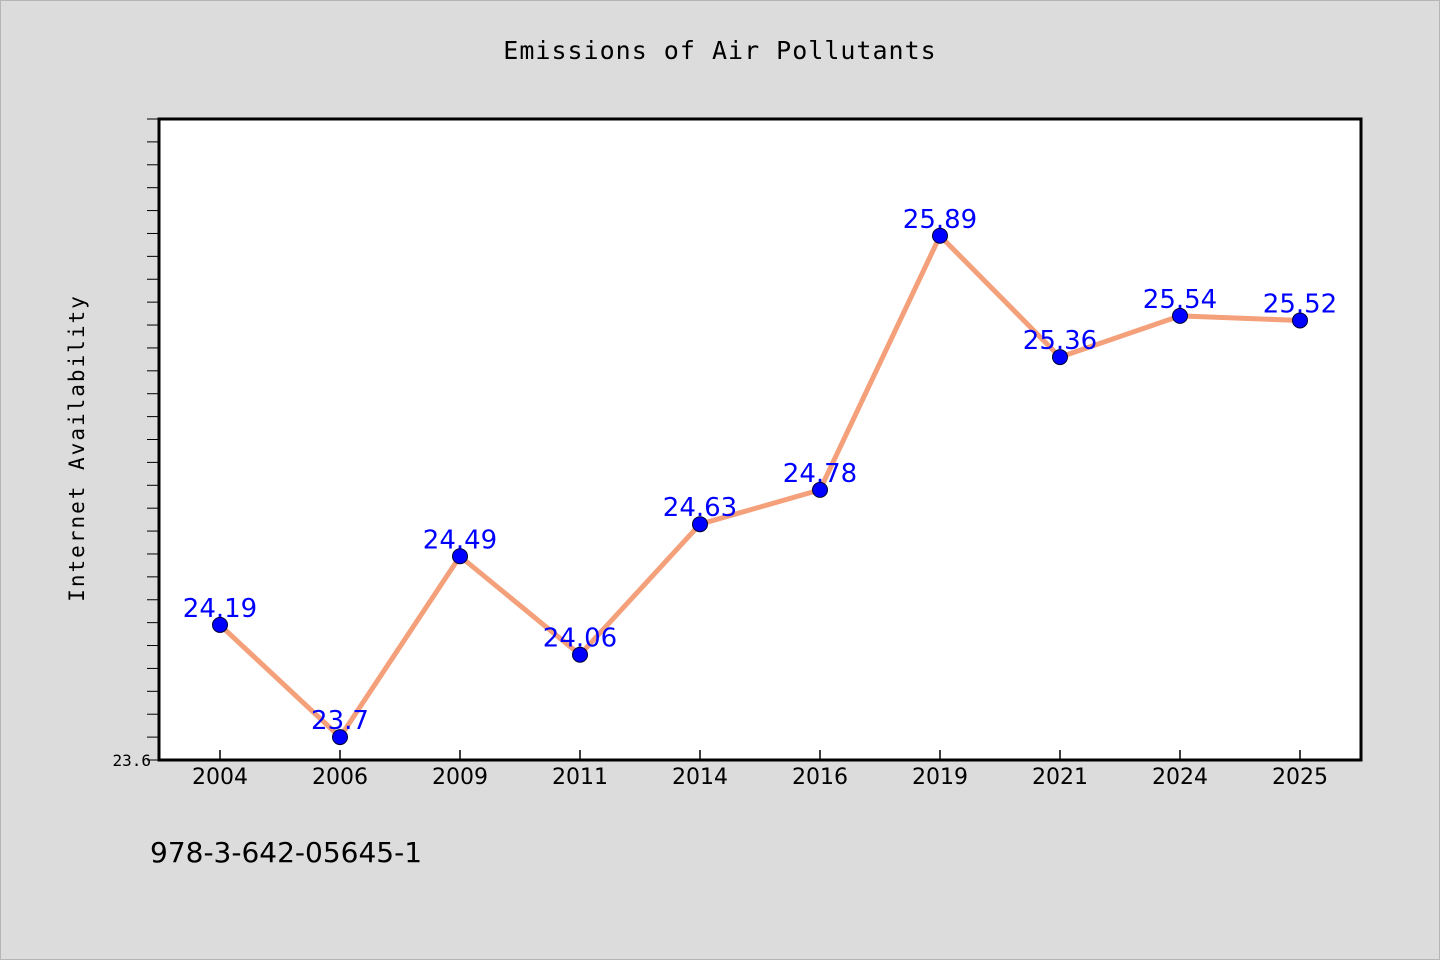 This screenshot has width=1440, height=960. I want to click on x-tick-label: 2006, so click(340, 777).